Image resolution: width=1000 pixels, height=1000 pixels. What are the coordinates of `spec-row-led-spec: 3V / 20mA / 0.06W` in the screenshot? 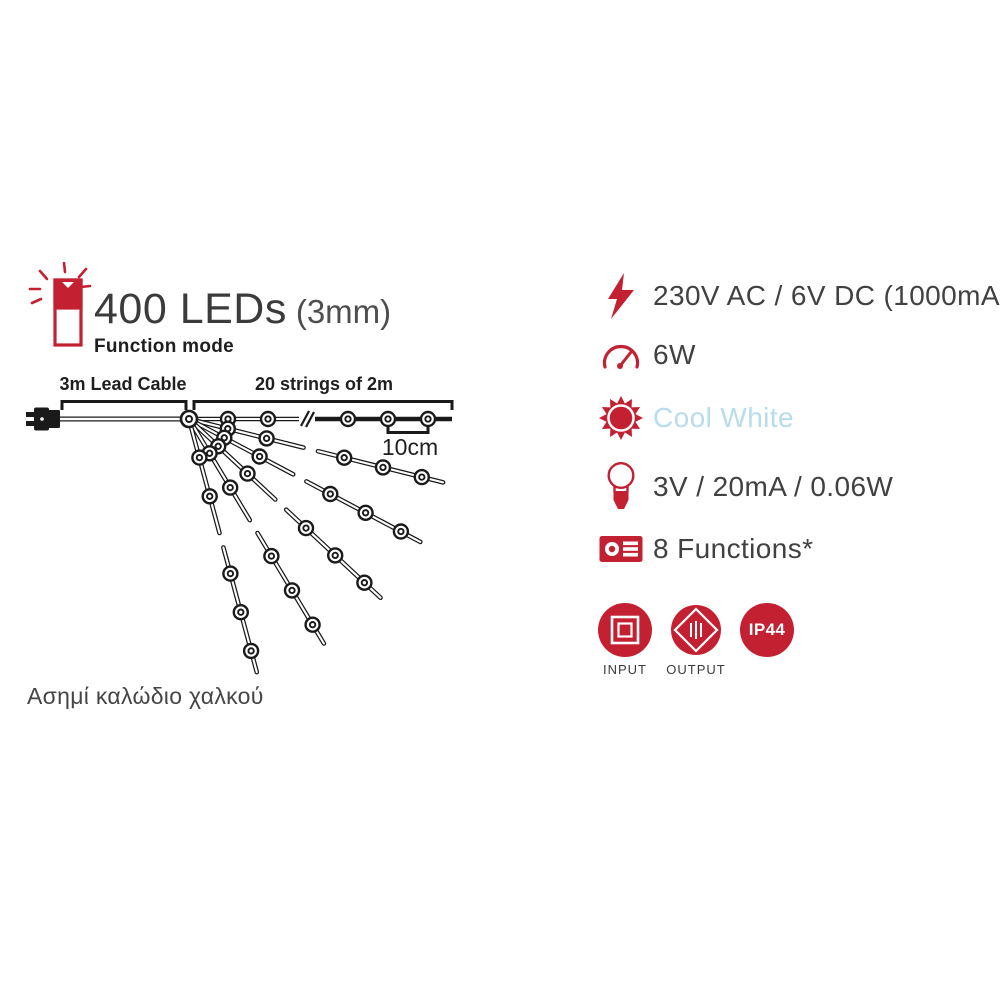 It's located at (745, 487).